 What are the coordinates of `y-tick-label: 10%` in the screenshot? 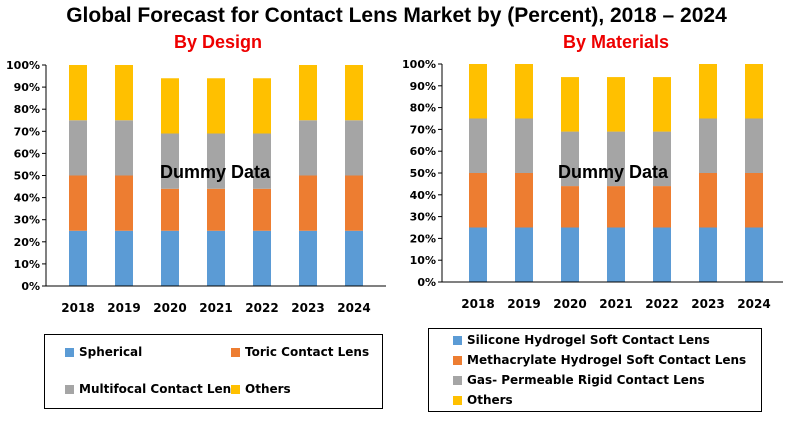 It's located at (423, 260).